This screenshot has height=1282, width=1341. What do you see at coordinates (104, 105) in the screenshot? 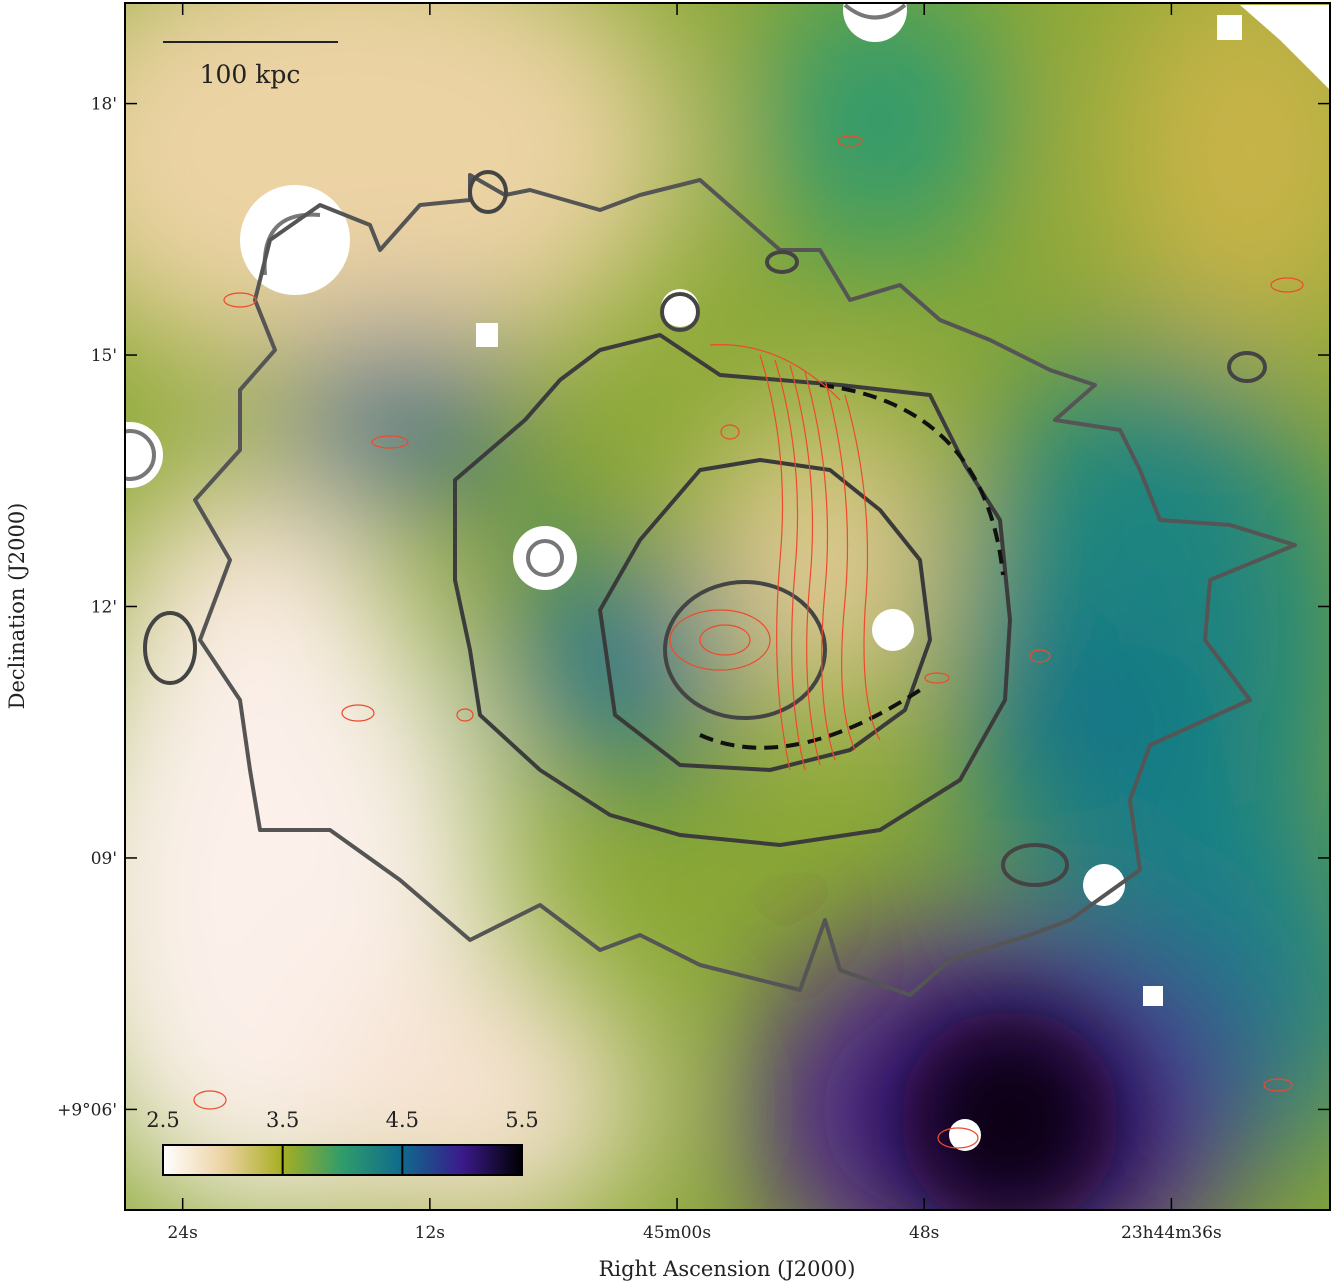
I see `y-tick-label: 18'` at bounding box center [104, 105].